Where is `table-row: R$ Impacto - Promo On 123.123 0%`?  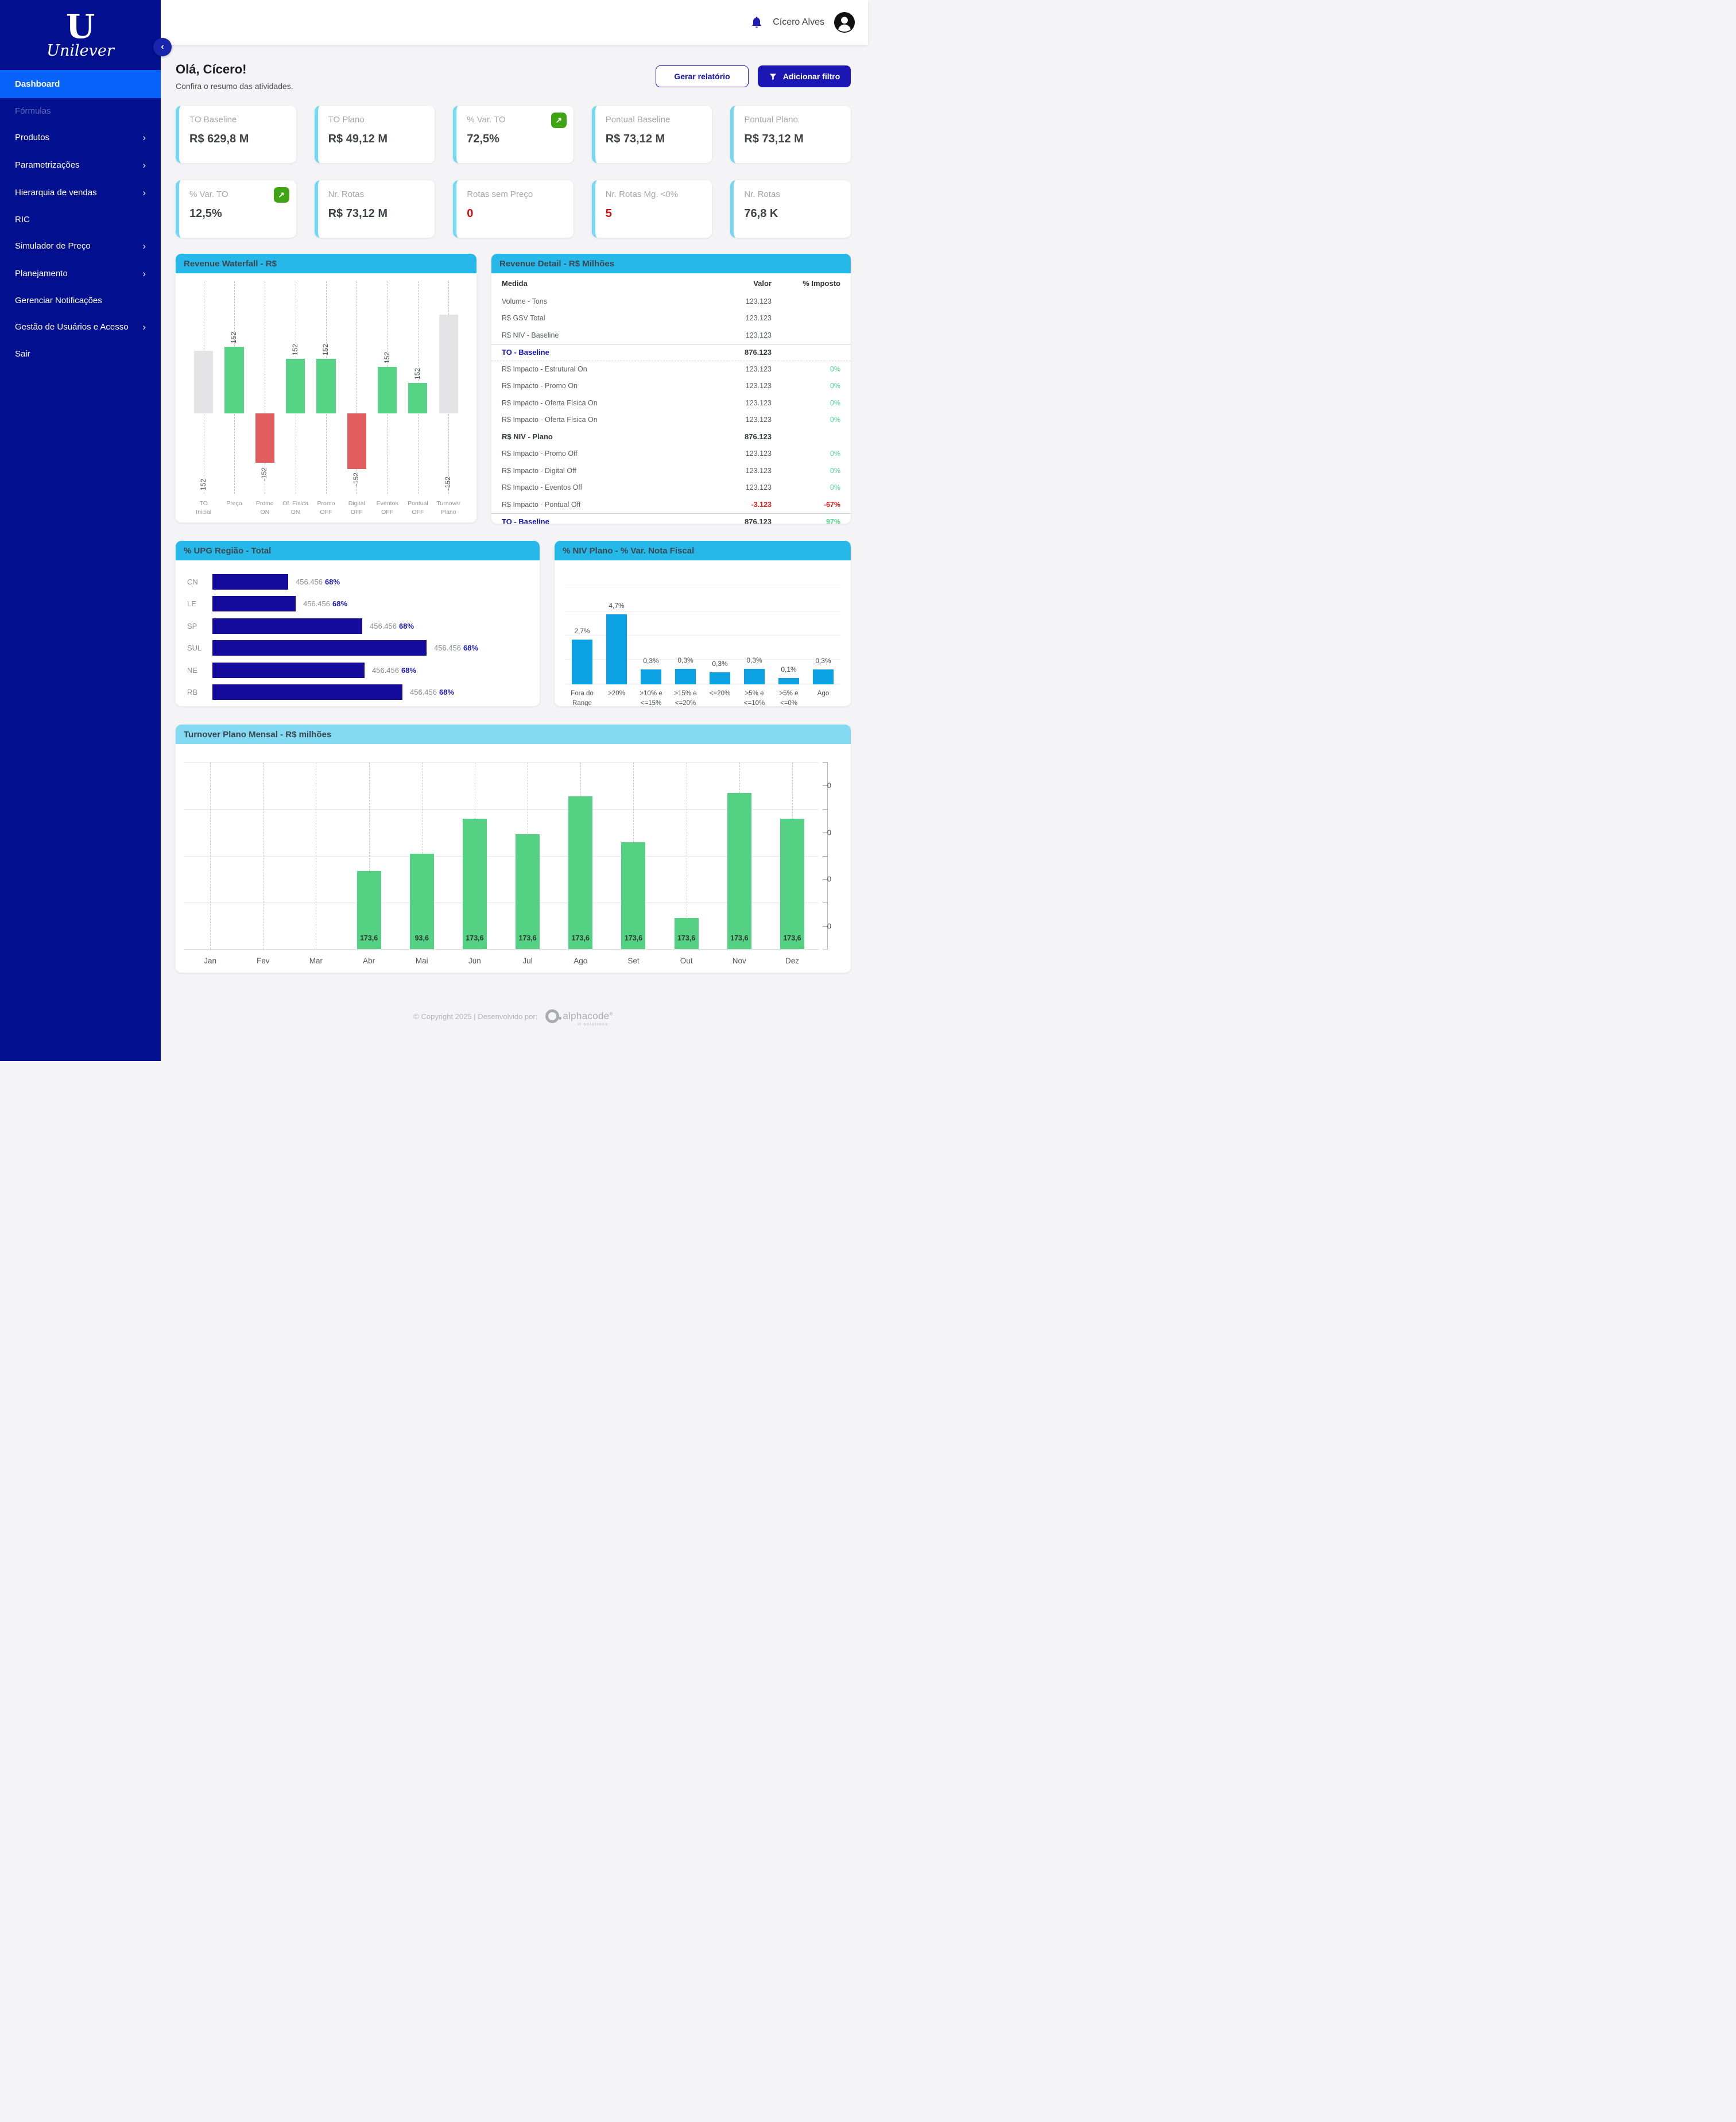
table-row: R$ Impacto - Promo On 123.123 0% is located at coordinates (671, 386).